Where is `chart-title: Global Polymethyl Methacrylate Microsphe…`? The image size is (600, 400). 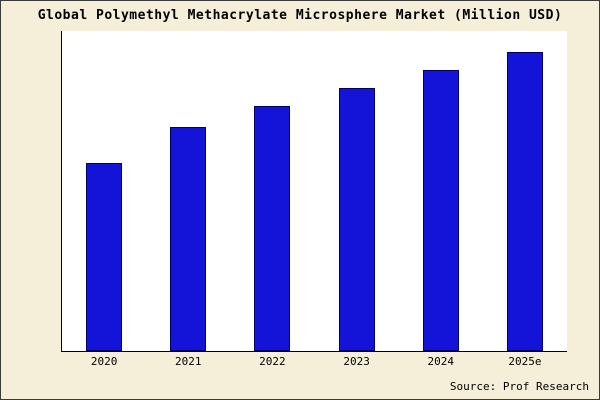
chart-title: Global Polymethyl Methacrylate Microsphe… is located at coordinates (300, 15).